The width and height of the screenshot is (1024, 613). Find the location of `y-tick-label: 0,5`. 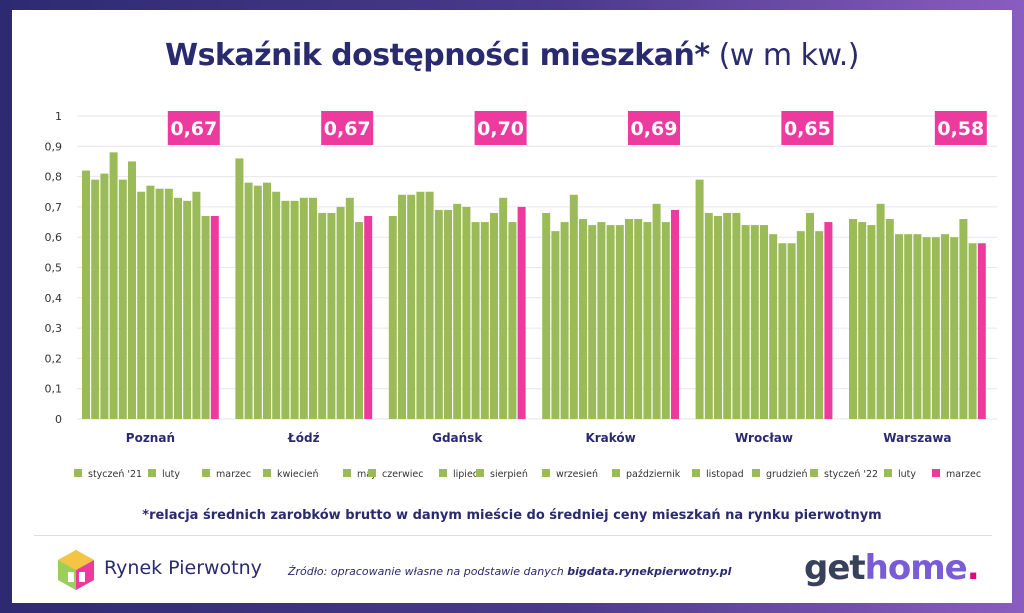

y-tick-label: 0,5 is located at coordinates (54, 268).